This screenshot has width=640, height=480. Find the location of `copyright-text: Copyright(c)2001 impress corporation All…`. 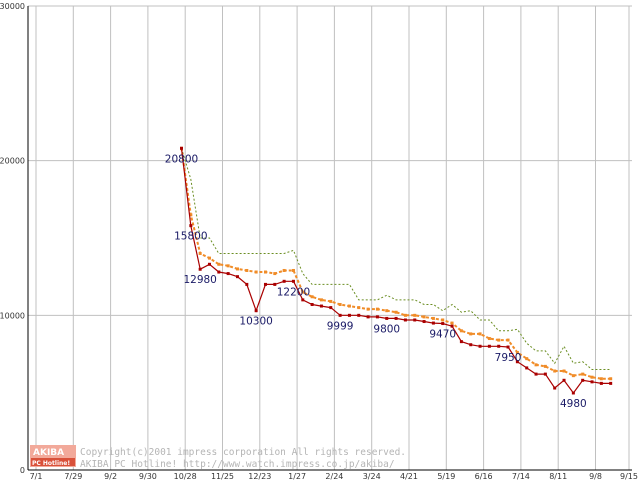

copyright-text: Copyright(c)2001 impress corporation All… is located at coordinates (243, 452).